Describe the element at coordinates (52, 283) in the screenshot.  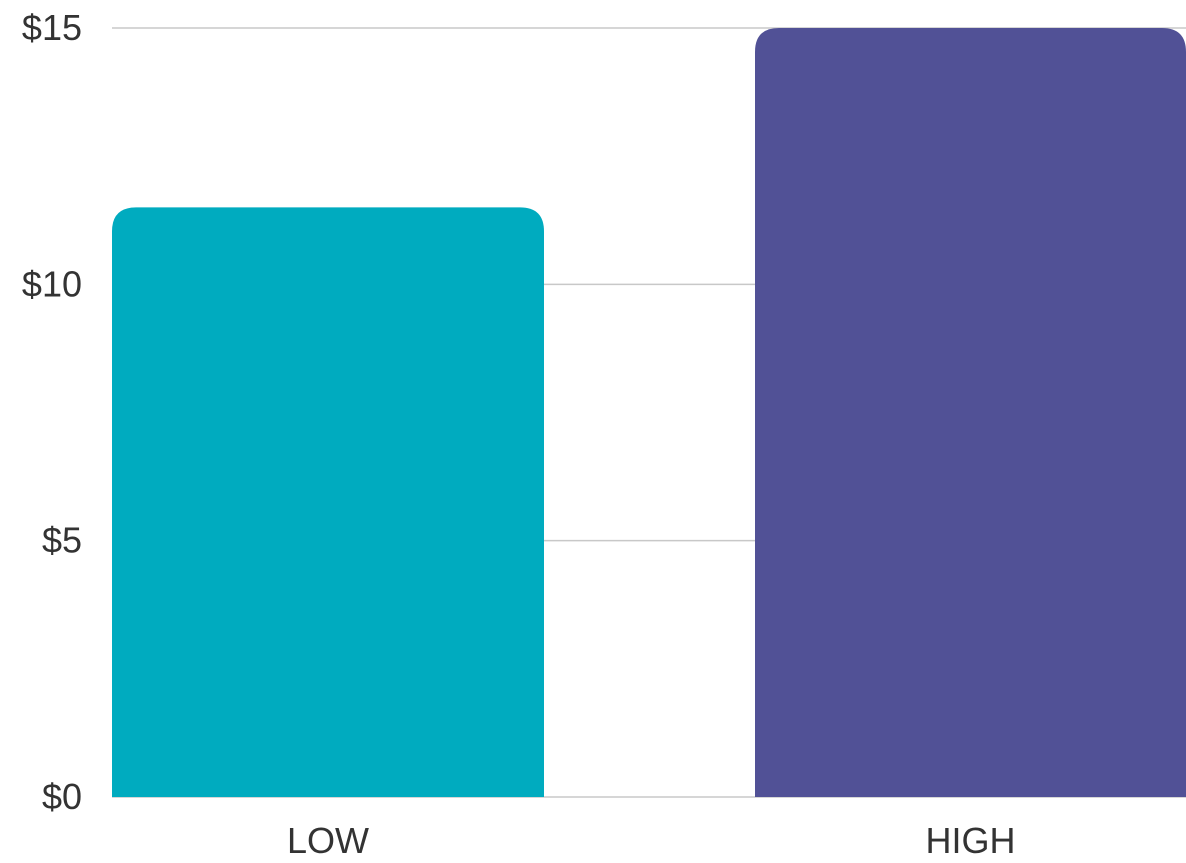
I see `y-tick-label: $10` at that location.